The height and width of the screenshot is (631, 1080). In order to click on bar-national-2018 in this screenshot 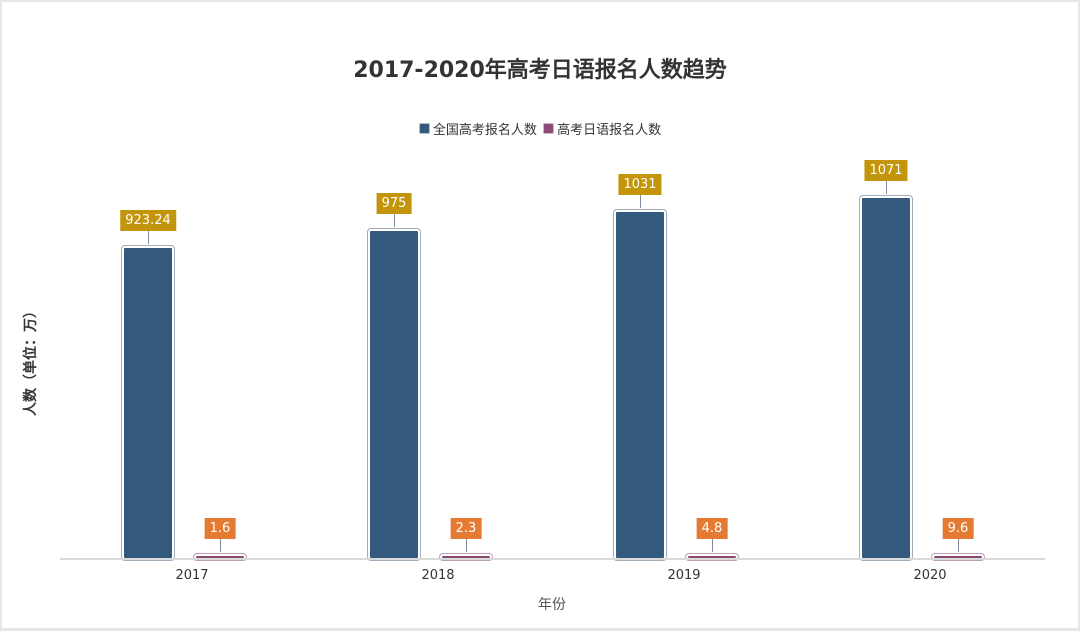, I will do `click(394, 394)`.